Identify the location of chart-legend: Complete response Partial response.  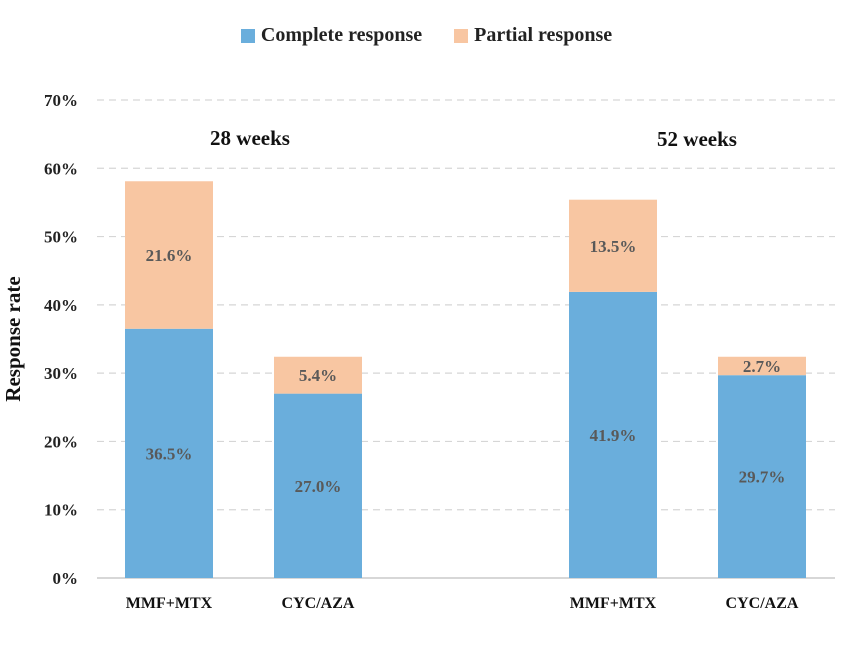
(426, 35).